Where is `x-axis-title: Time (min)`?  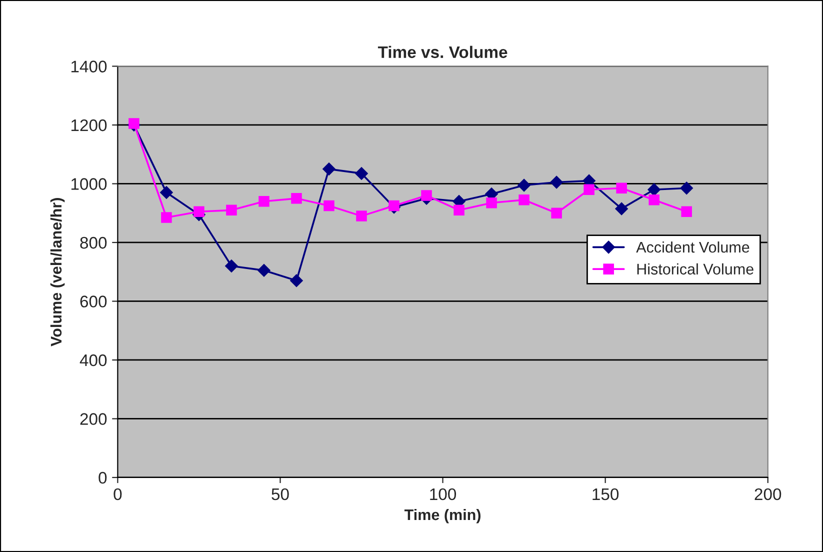
x-axis-title: Time (min) is located at coordinates (442, 516).